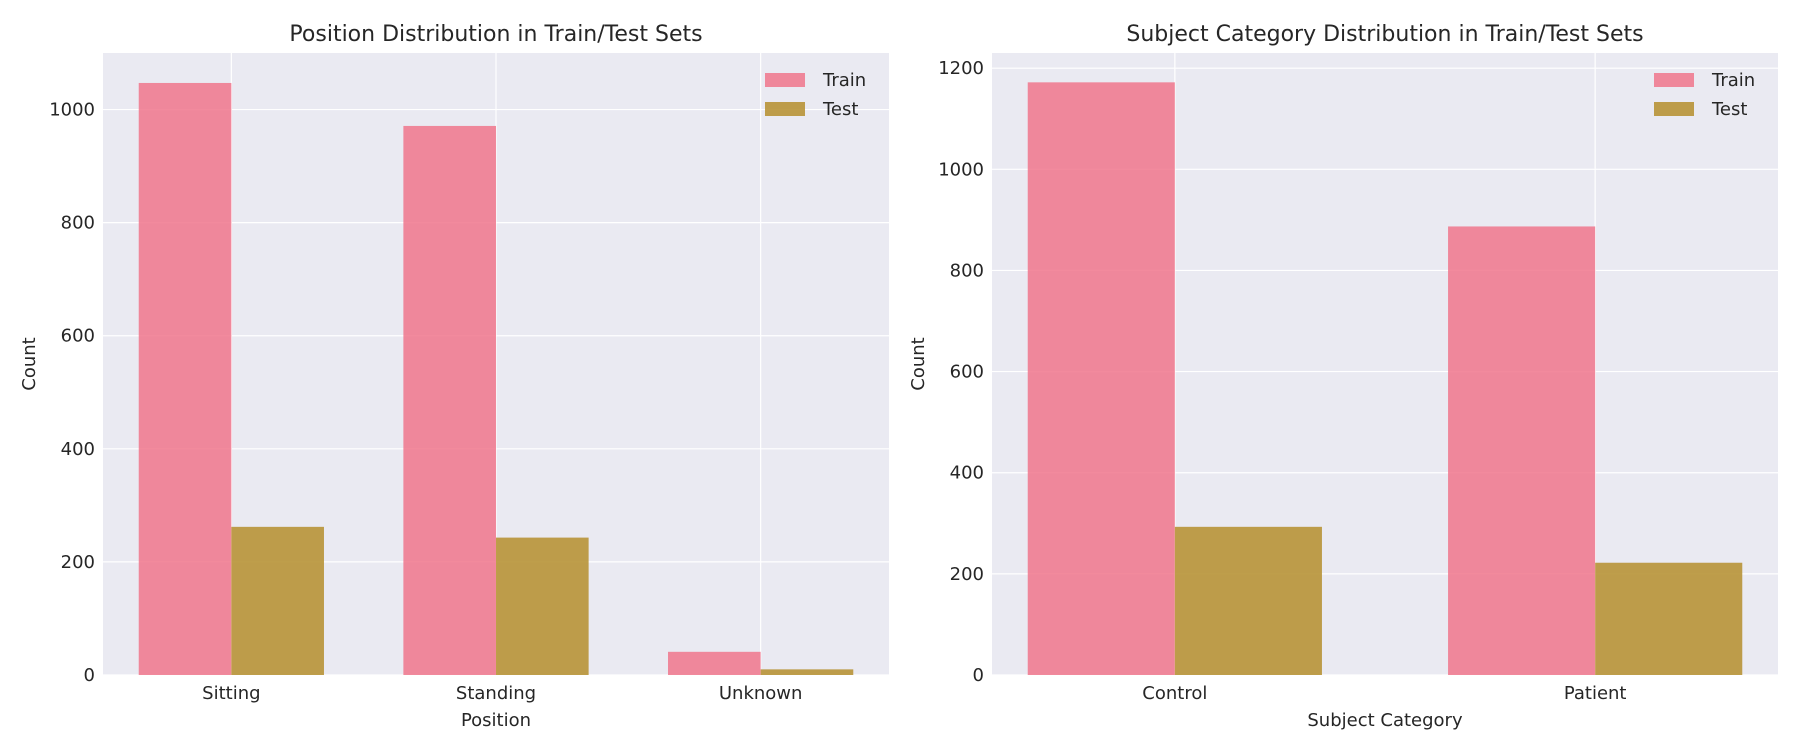  What do you see at coordinates (807, 672) in the screenshot?
I see `bar-test-unknown` at bounding box center [807, 672].